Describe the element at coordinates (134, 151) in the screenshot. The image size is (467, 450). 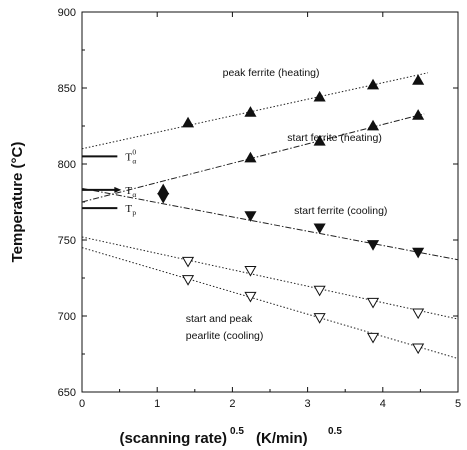
I see `reference-label-sup: 0` at that location.